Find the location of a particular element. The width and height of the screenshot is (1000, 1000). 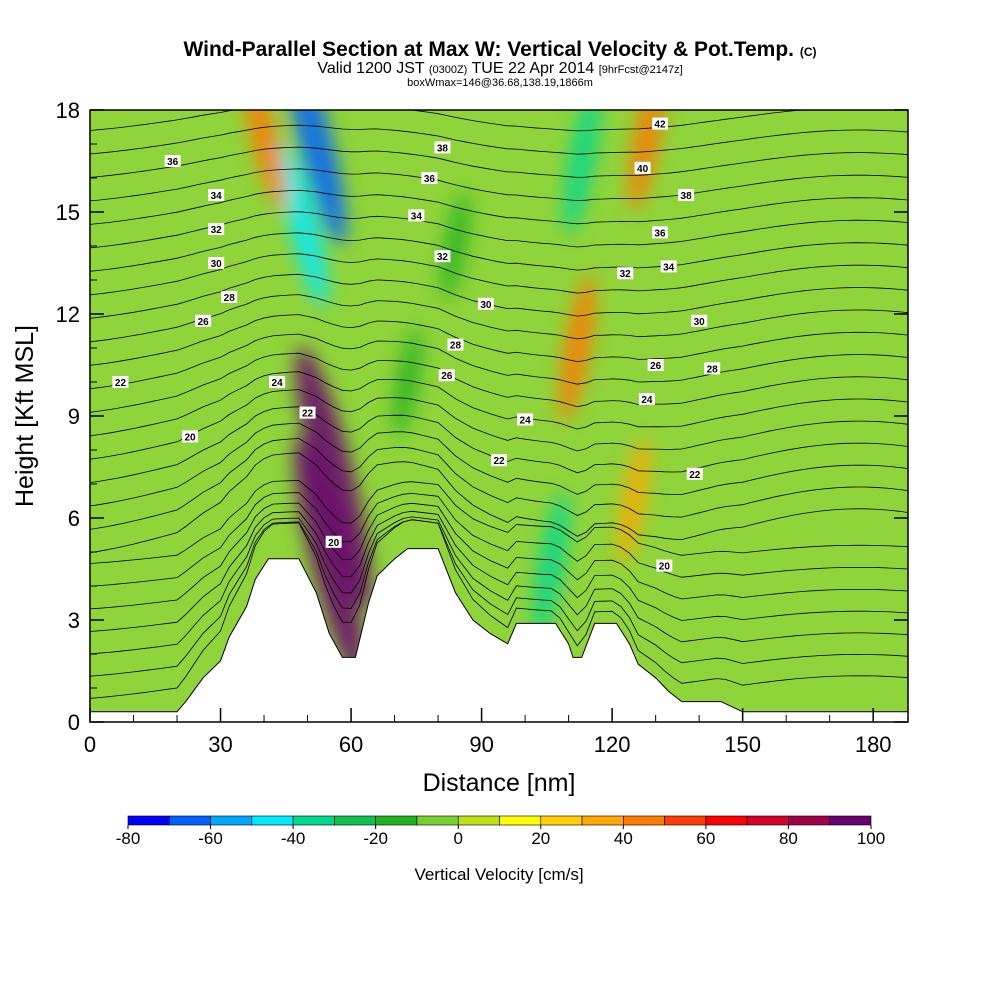

contour-label-0: 36 is located at coordinates (172, 161).